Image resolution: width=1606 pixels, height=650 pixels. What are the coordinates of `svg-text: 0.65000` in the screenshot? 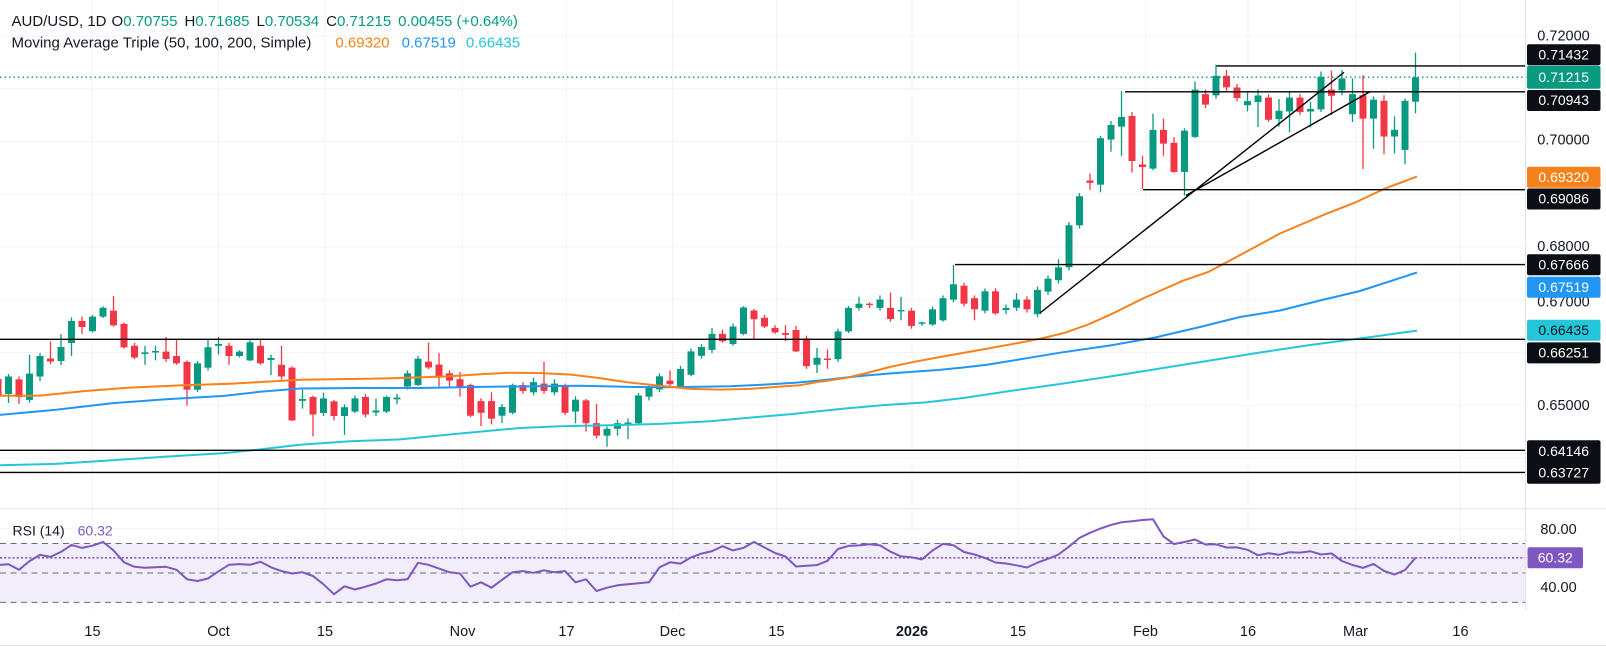 It's located at (1563, 406).